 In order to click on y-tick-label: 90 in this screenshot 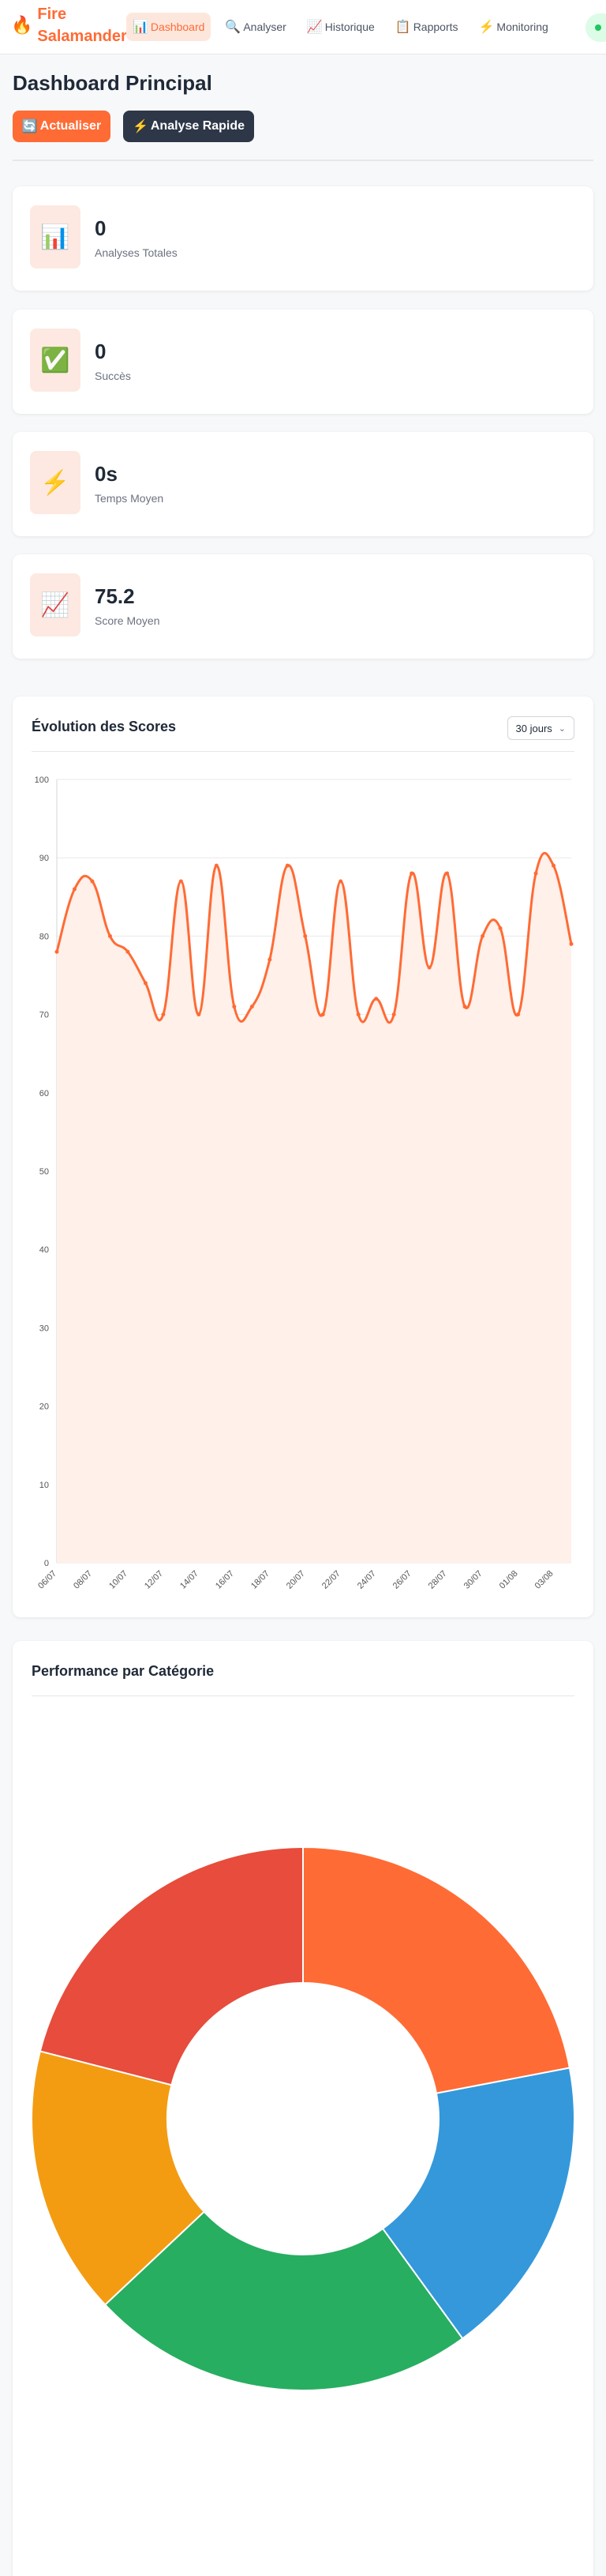, I will do `click(44, 858)`.